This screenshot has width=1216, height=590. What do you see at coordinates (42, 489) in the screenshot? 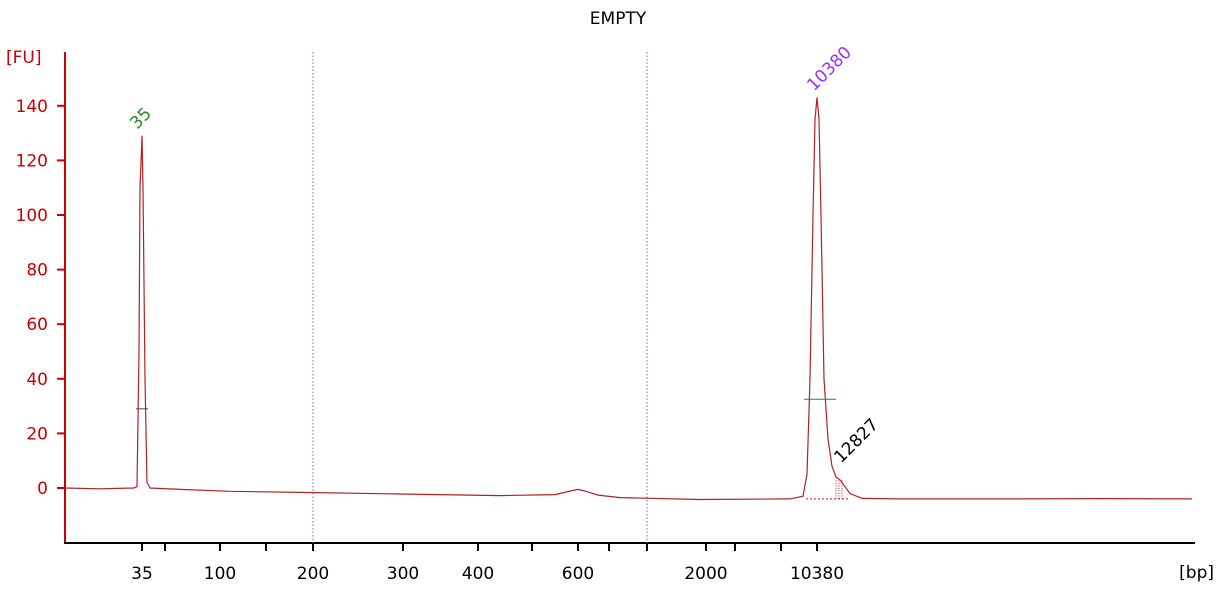
I see `y-tick-label: 0` at bounding box center [42, 489].